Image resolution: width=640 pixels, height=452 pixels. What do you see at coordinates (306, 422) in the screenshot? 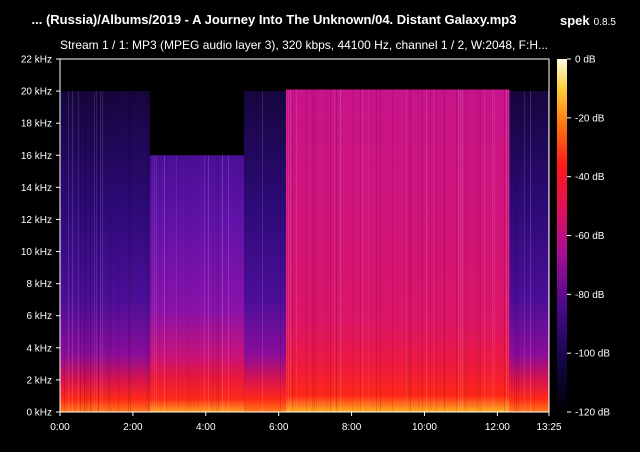
I see `time-axis: 0:00 2:00 4:00 6:00 8:00 10:00 12:00 13:25` at bounding box center [306, 422].